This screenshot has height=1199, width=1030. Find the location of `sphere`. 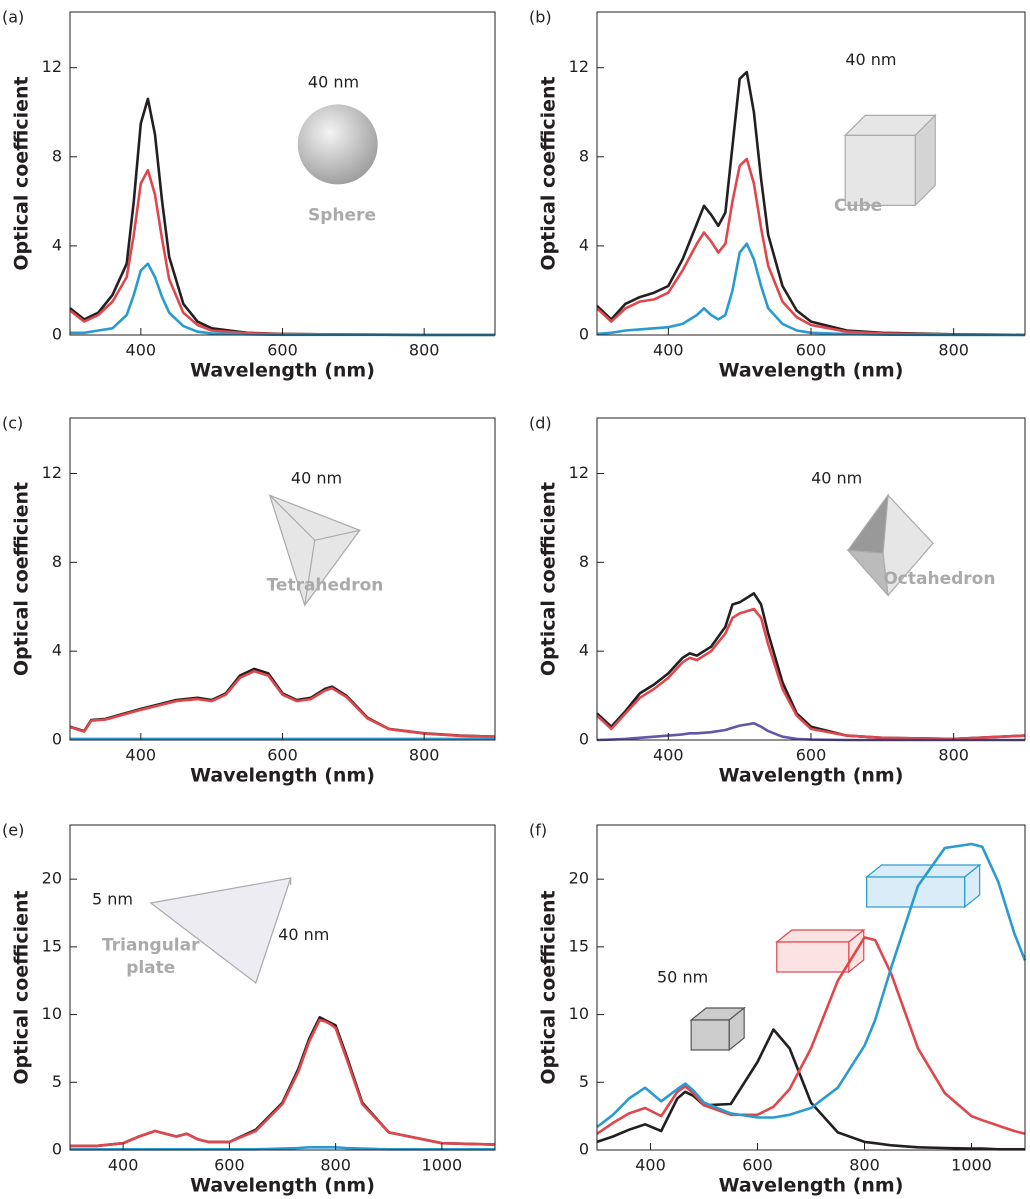

sphere is located at coordinates (337, 144).